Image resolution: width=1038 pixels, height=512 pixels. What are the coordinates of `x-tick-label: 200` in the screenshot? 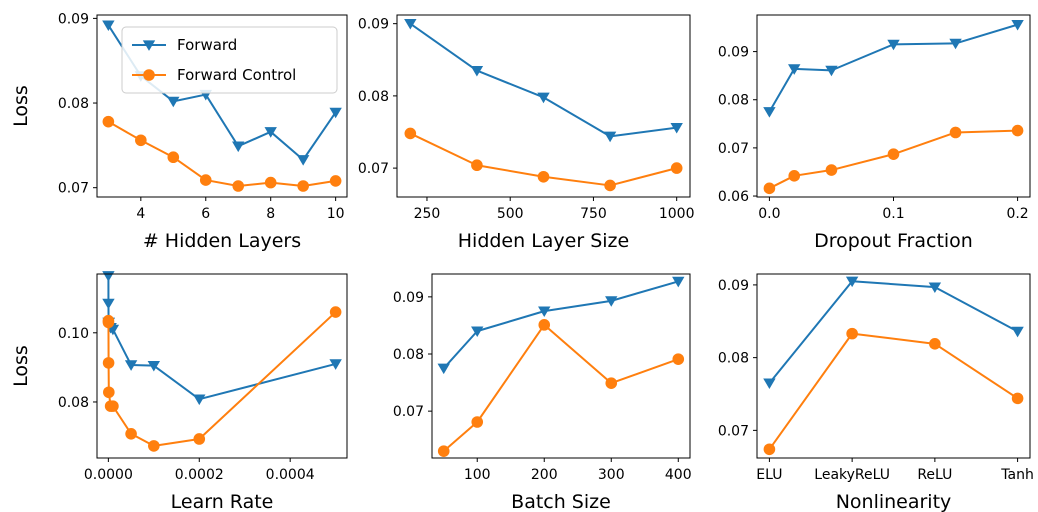 It's located at (544, 475).